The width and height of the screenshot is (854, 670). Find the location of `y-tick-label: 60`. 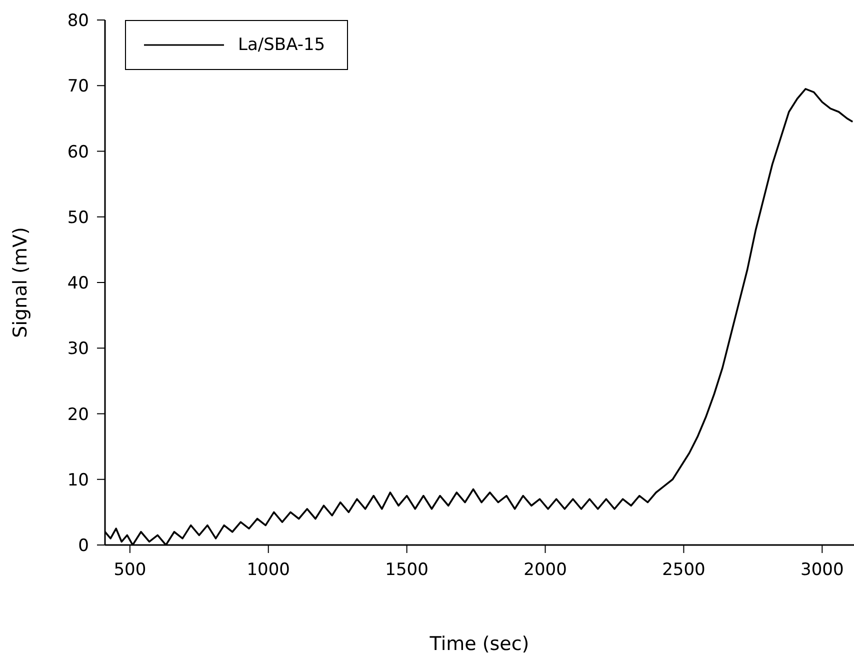

y-tick-label: 60 is located at coordinates (78, 152).